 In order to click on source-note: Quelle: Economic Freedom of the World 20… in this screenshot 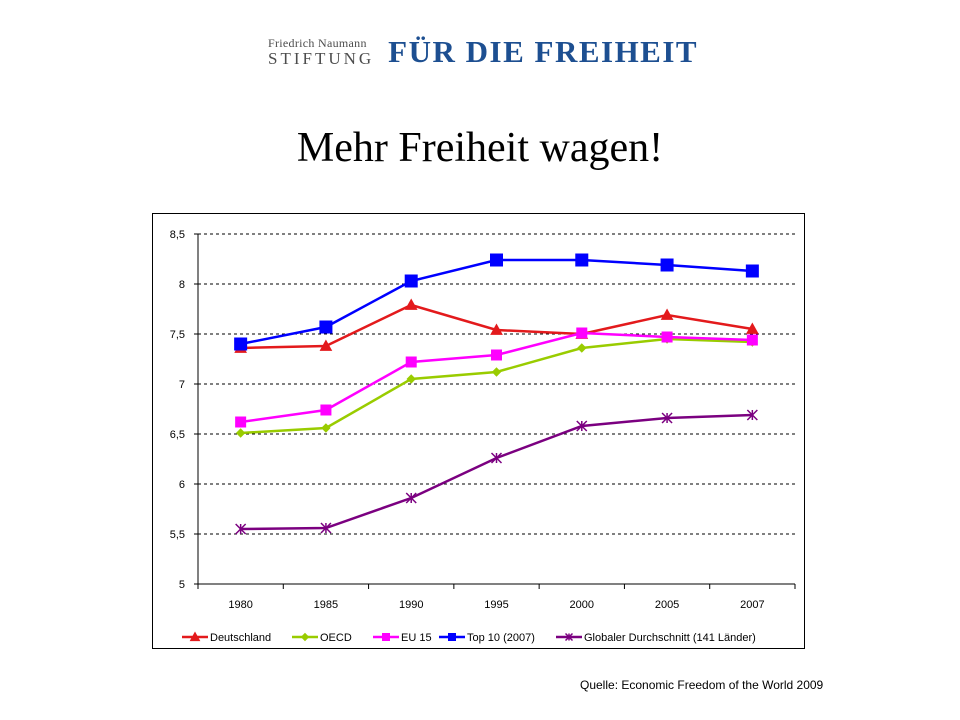, I will do `click(702, 685)`.